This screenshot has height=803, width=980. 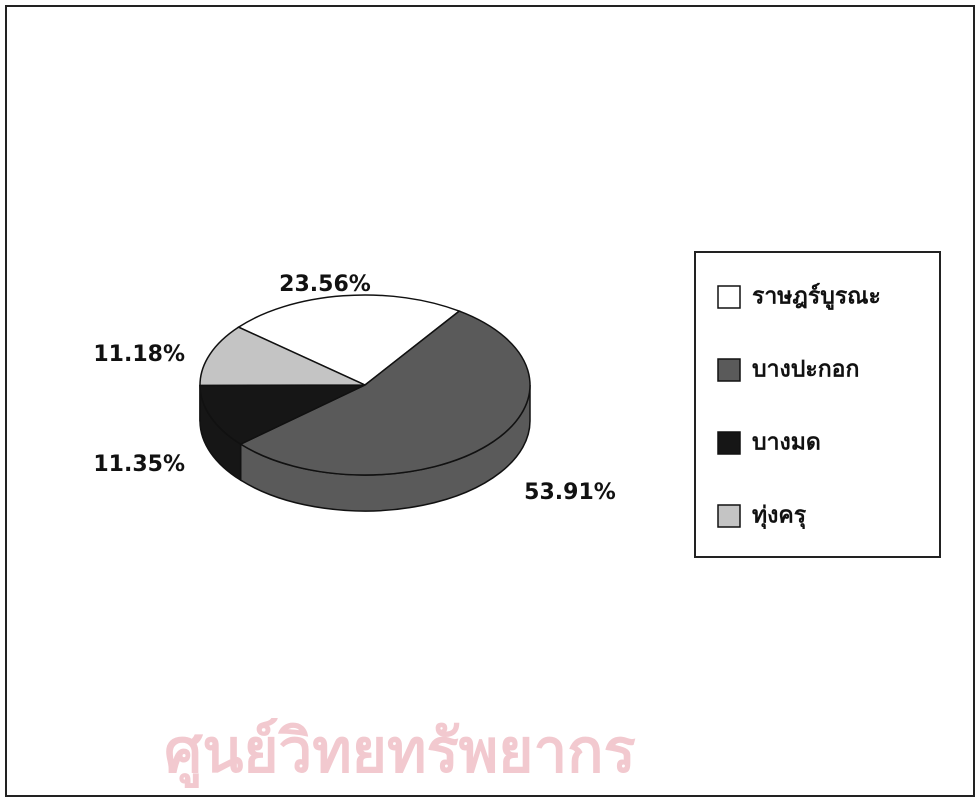 What do you see at coordinates (139, 464) in the screenshot?
I see `data-label: 11.35%` at bounding box center [139, 464].